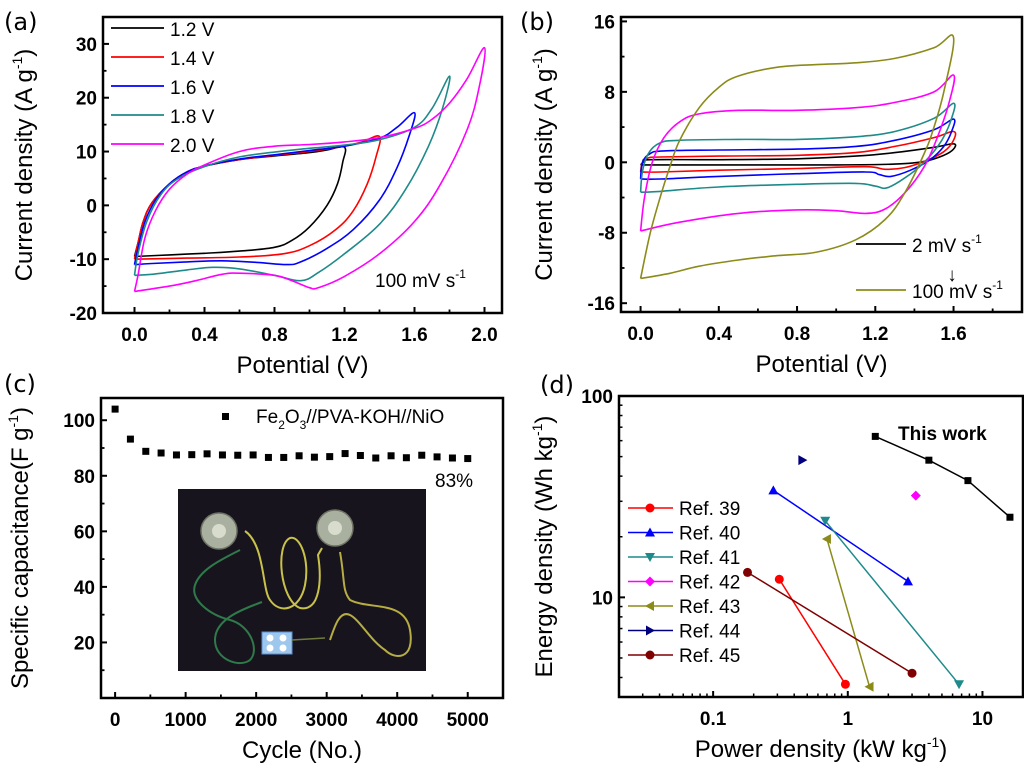 The height and width of the screenshot is (768, 1024). What do you see at coordinates (709, 534) in the screenshot?
I see `legend-label: Ref. 40` at bounding box center [709, 534].